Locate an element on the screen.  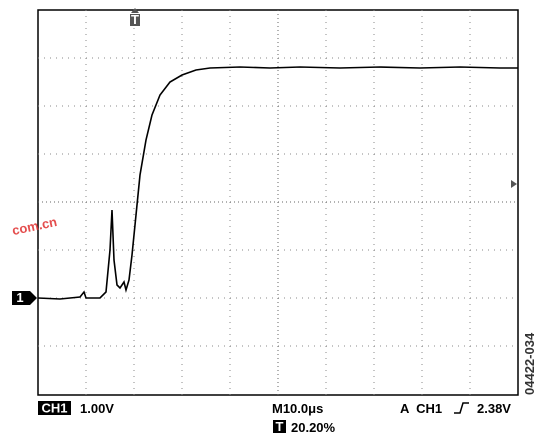
channel-badge is located at coordinates (54, 408).